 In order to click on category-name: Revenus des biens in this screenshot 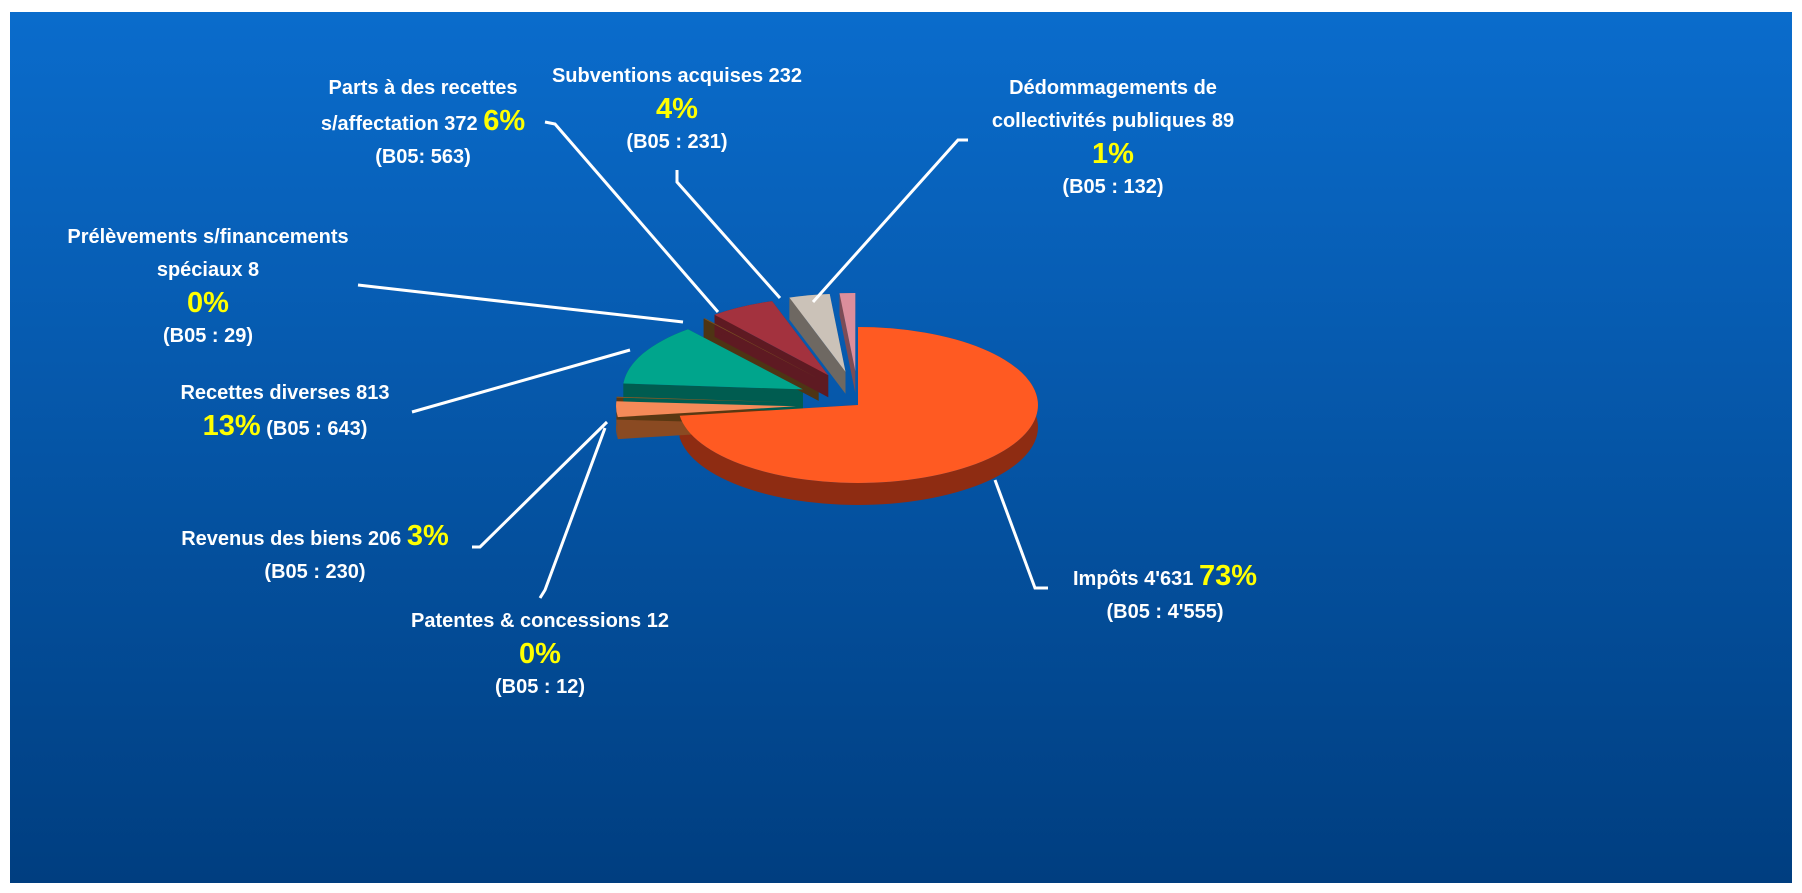, I will do `click(272, 539)`.